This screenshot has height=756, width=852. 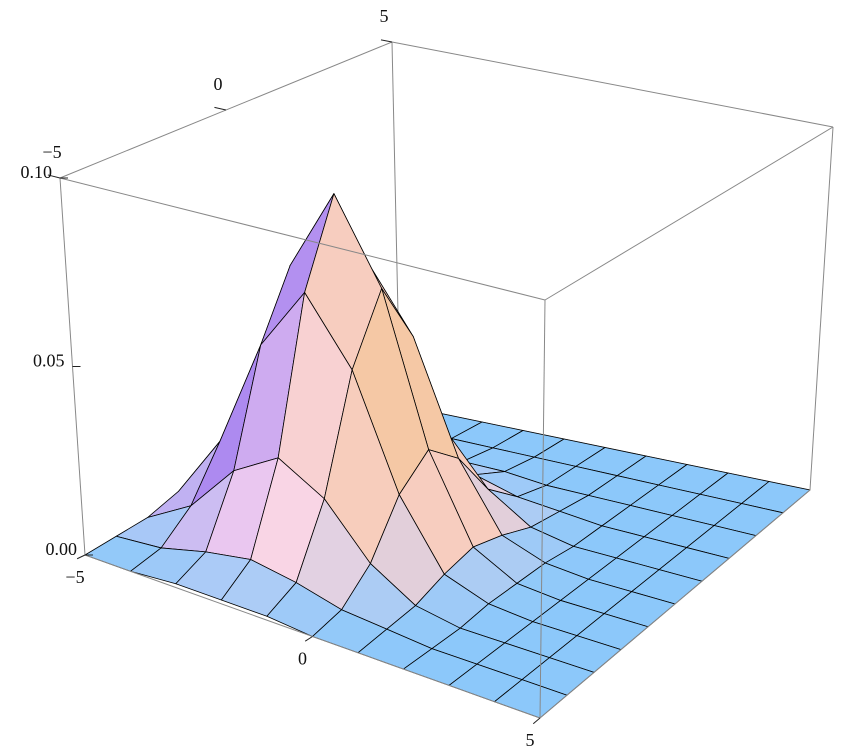 What do you see at coordinates (74, 577) in the screenshot?
I see `x-tick-label: −5` at bounding box center [74, 577].